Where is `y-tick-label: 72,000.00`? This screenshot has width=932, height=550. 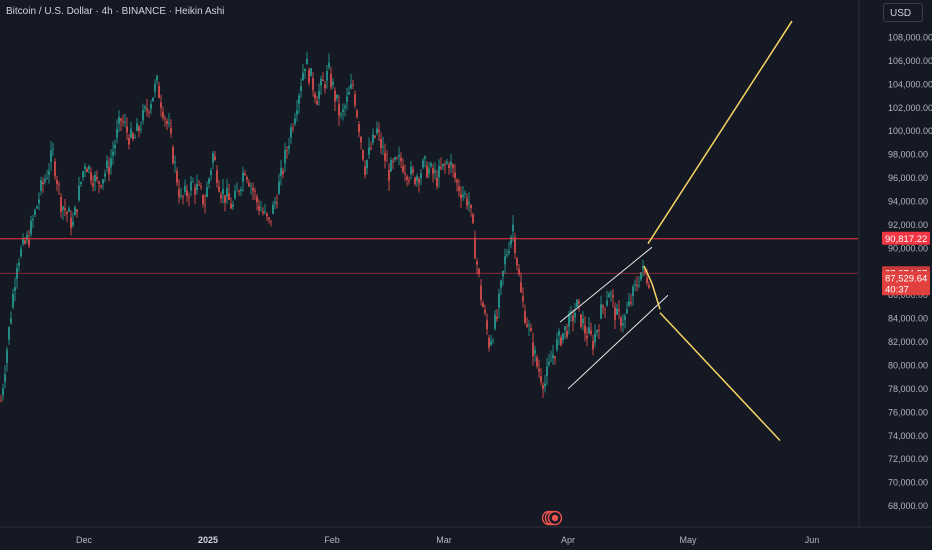
y-tick-label: 72,000.00 is located at coordinates (908, 459).